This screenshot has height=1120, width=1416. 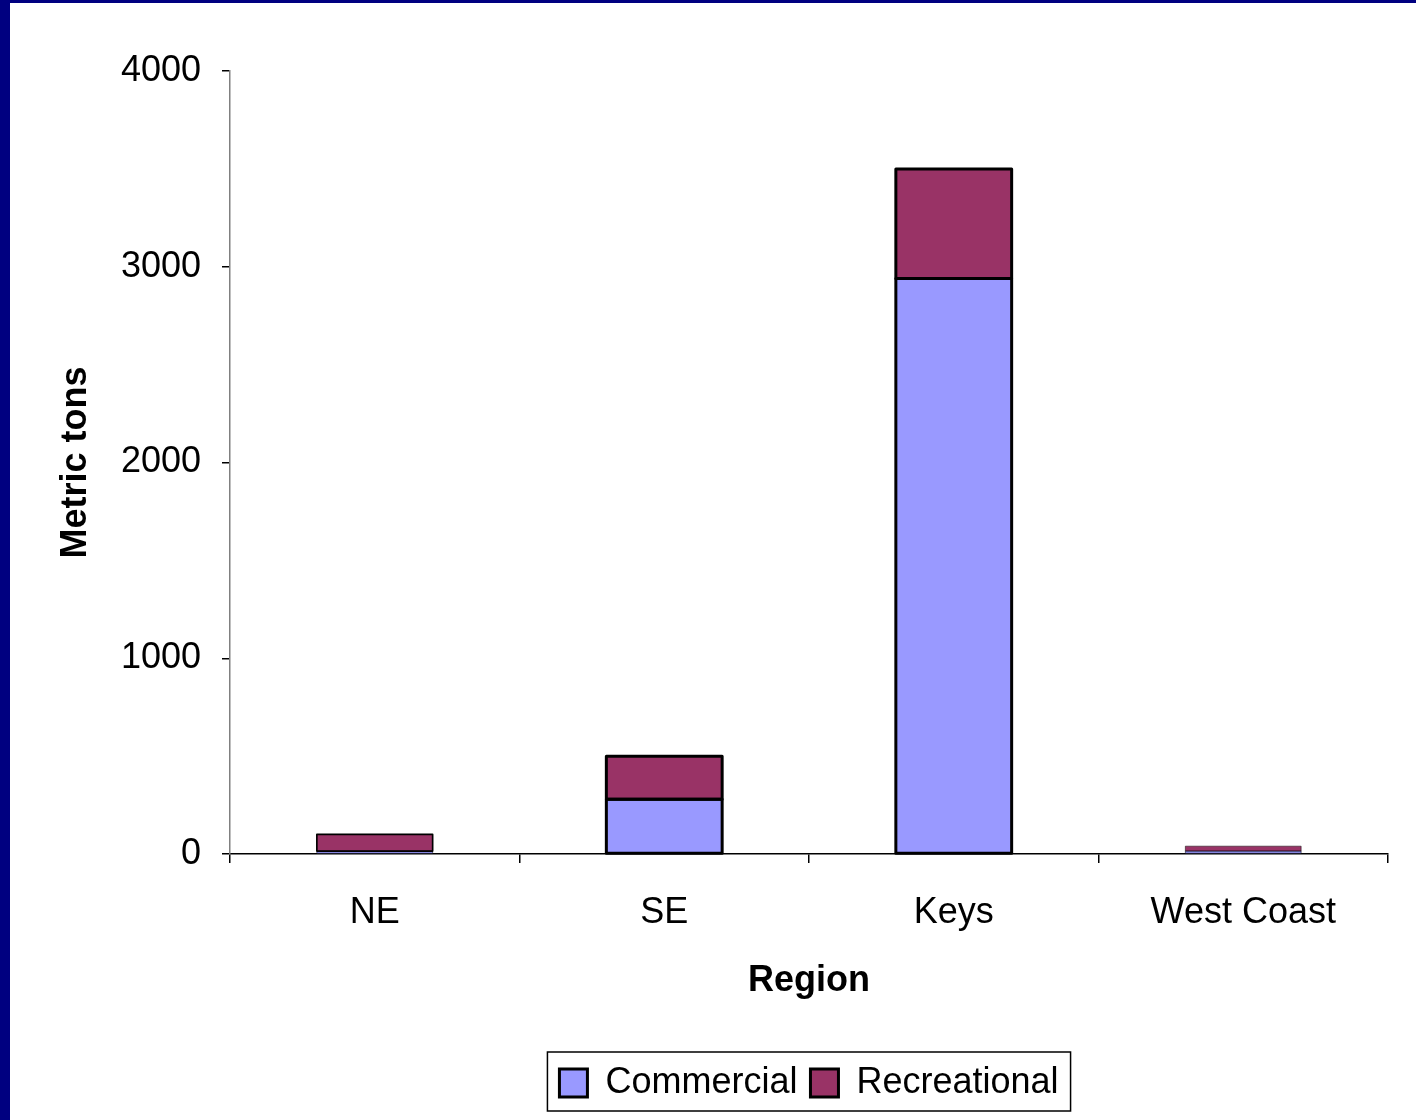 I want to click on y-tick-label: 3000, so click(x=160, y=264).